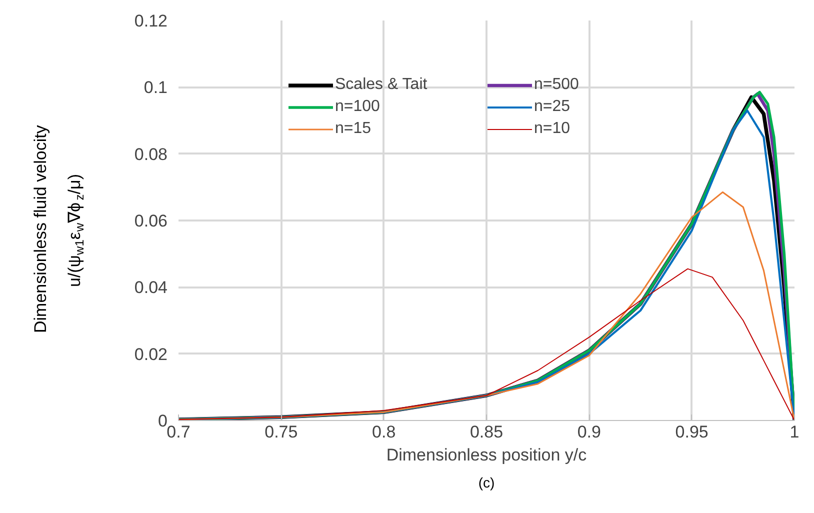  What do you see at coordinates (553, 107) in the screenshot?
I see `legend-label: n=25` at bounding box center [553, 107].